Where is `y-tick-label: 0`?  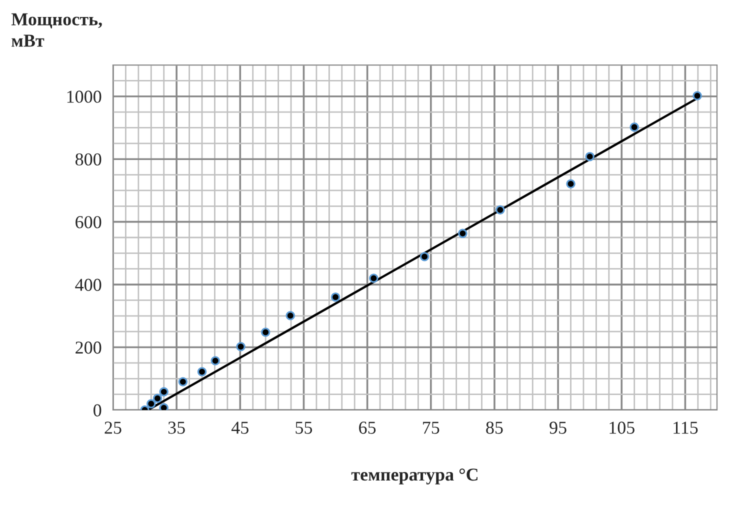 y-tick-label: 0 is located at coordinates (98, 410).